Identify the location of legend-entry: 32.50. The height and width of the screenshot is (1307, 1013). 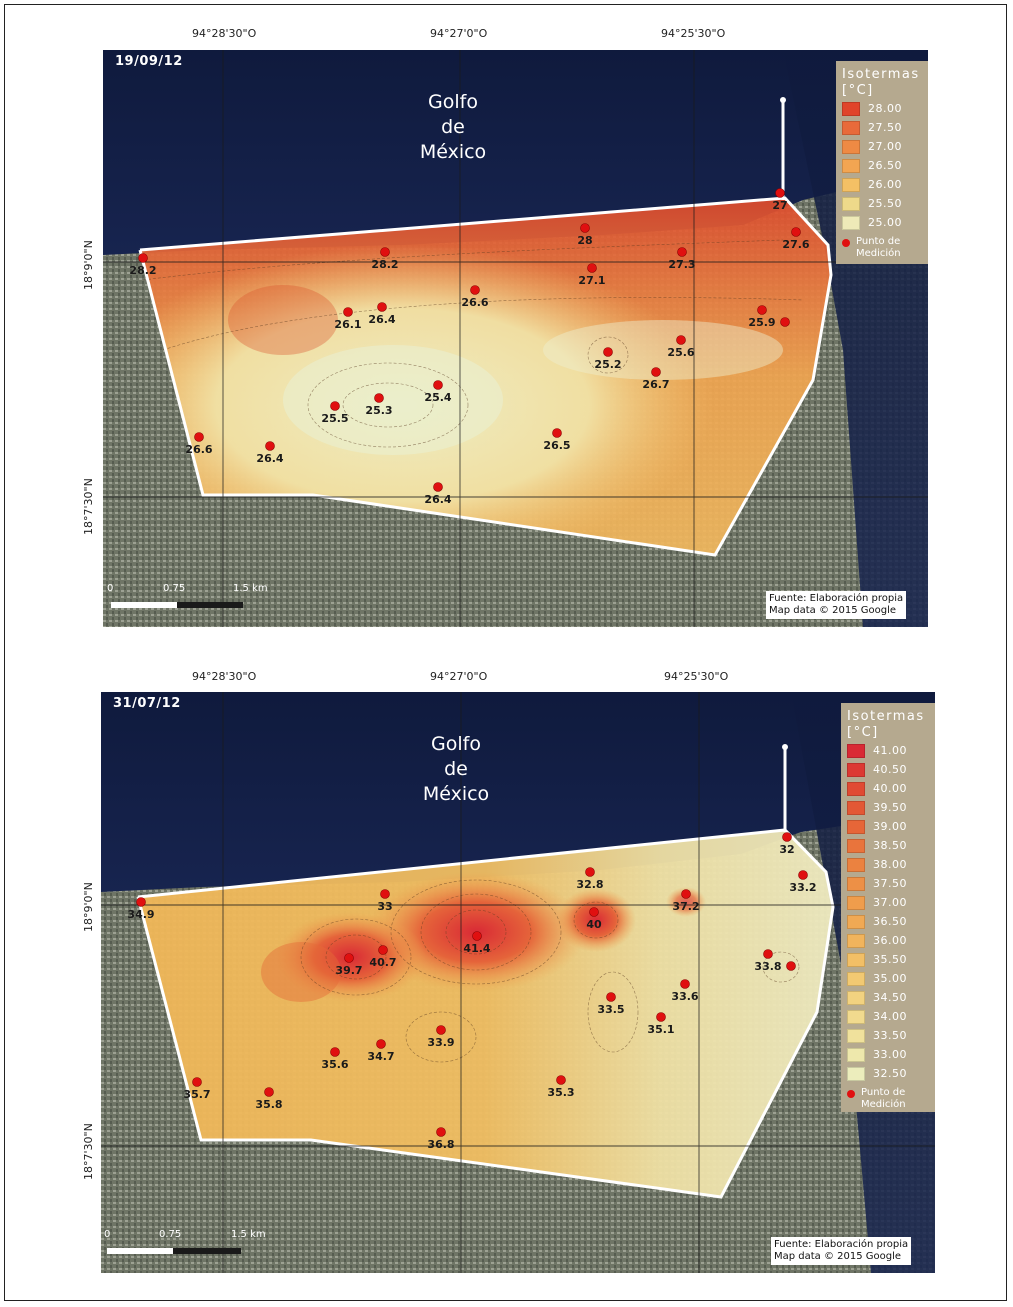
(888, 1073).